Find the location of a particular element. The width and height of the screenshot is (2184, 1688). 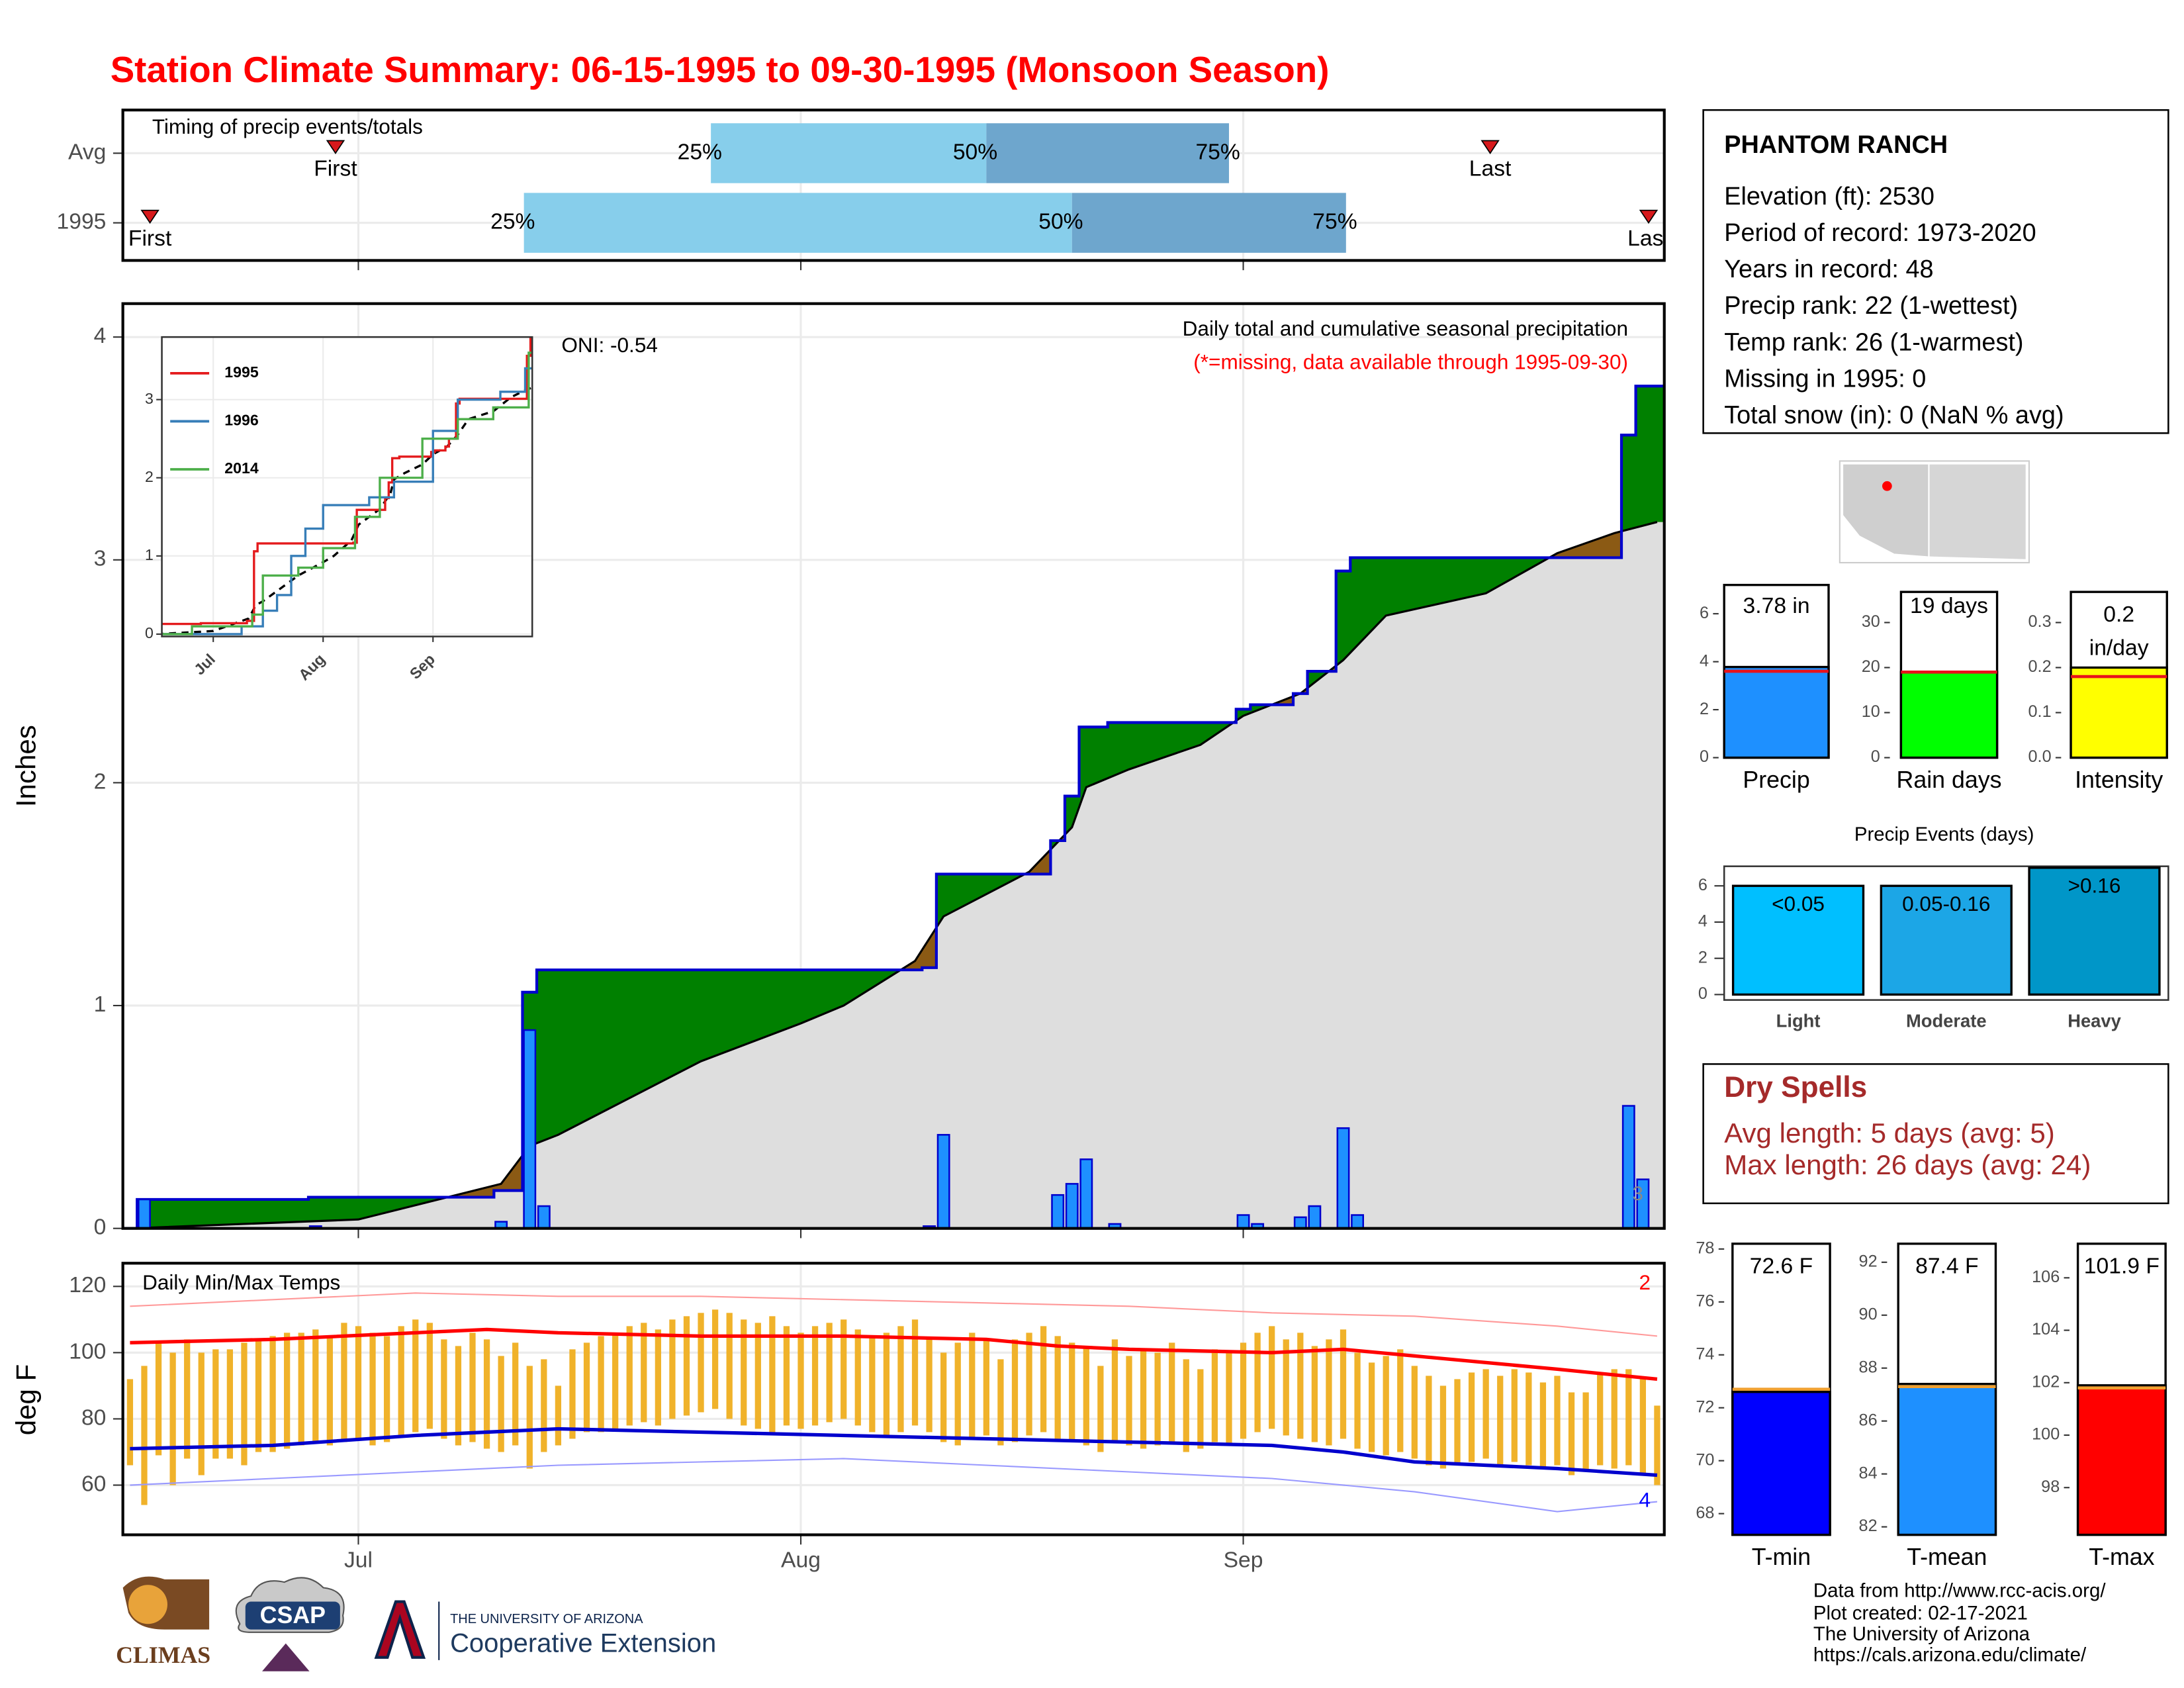

inset-y-tick-label: 3 is located at coordinates (149, 398).